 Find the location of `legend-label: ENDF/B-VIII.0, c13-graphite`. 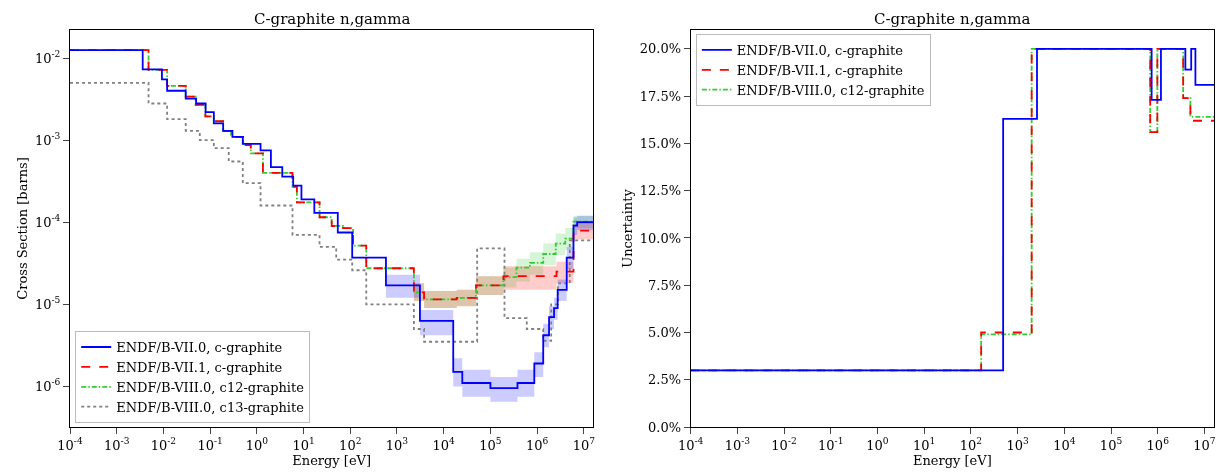

legend-label: ENDF/B-VIII.0, c13-graphite is located at coordinates (210, 407).